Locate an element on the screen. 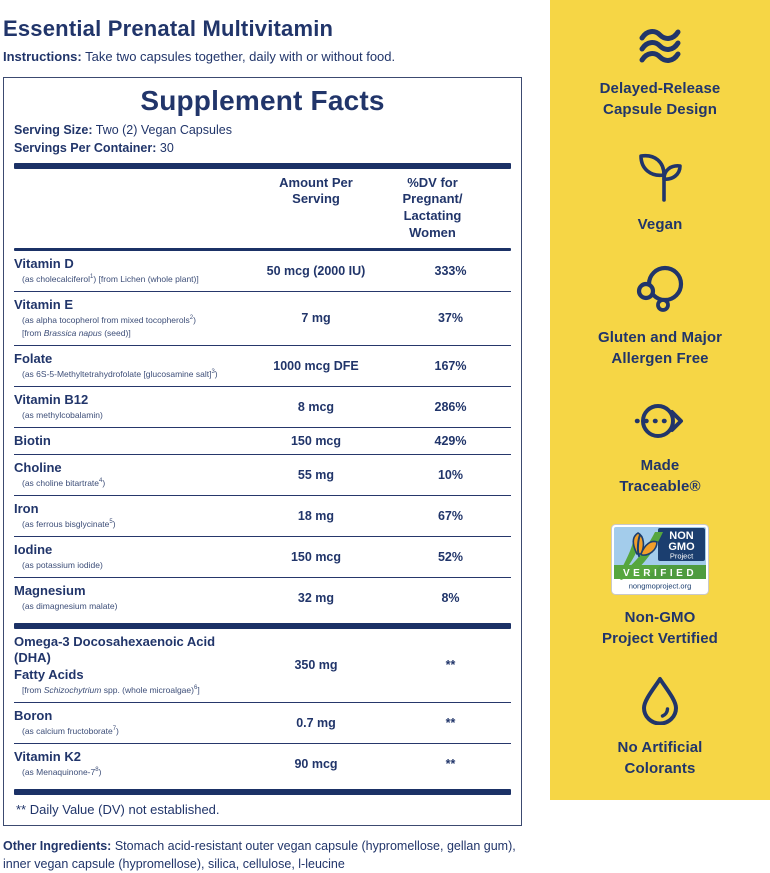  nutrient-amount: 8 mcg is located at coordinates (316, 406).